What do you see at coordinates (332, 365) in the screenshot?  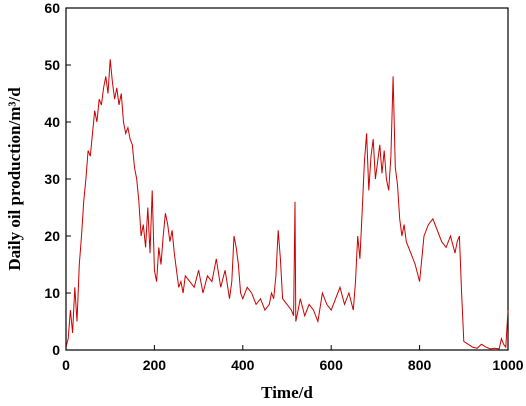 I see `x-tick-label: 600` at bounding box center [332, 365].